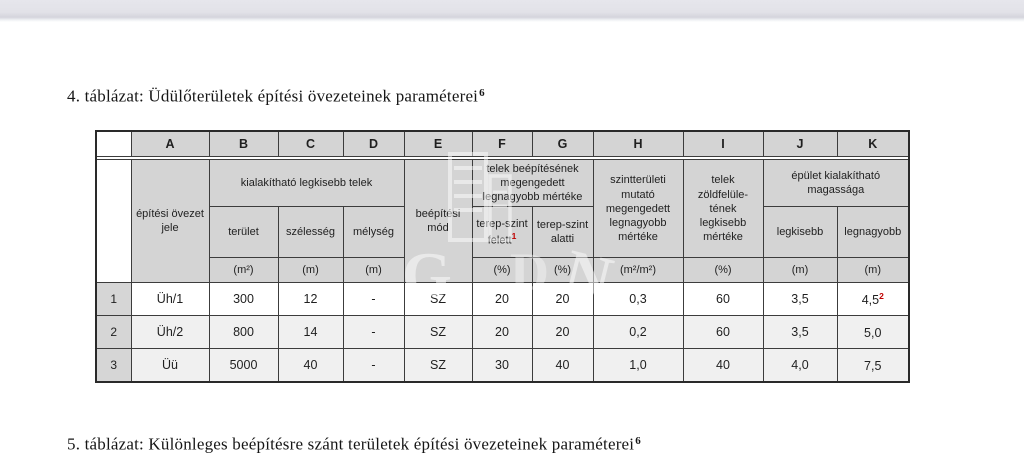 This screenshot has width=1024, height=473. I want to click on header-zone-sign: építési övezet jele, so click(170, 221).